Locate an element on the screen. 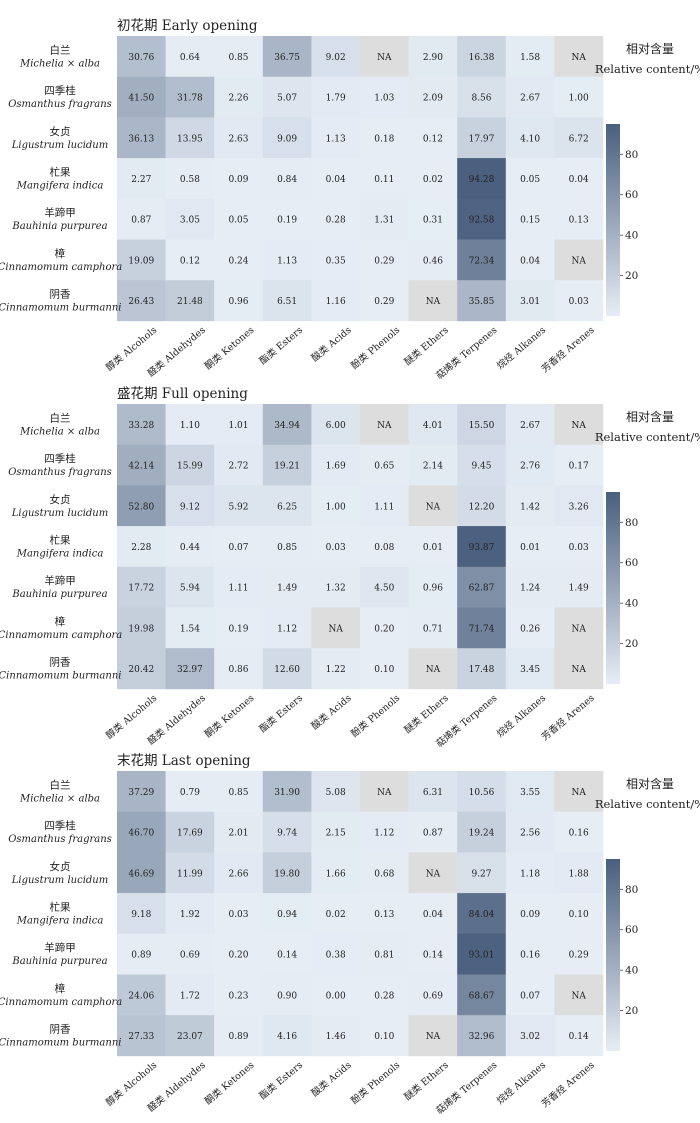 This screenshot has width=700, height=1123. row-label-latin: Bauhinia purpurea is located at coordinates (59, 961).